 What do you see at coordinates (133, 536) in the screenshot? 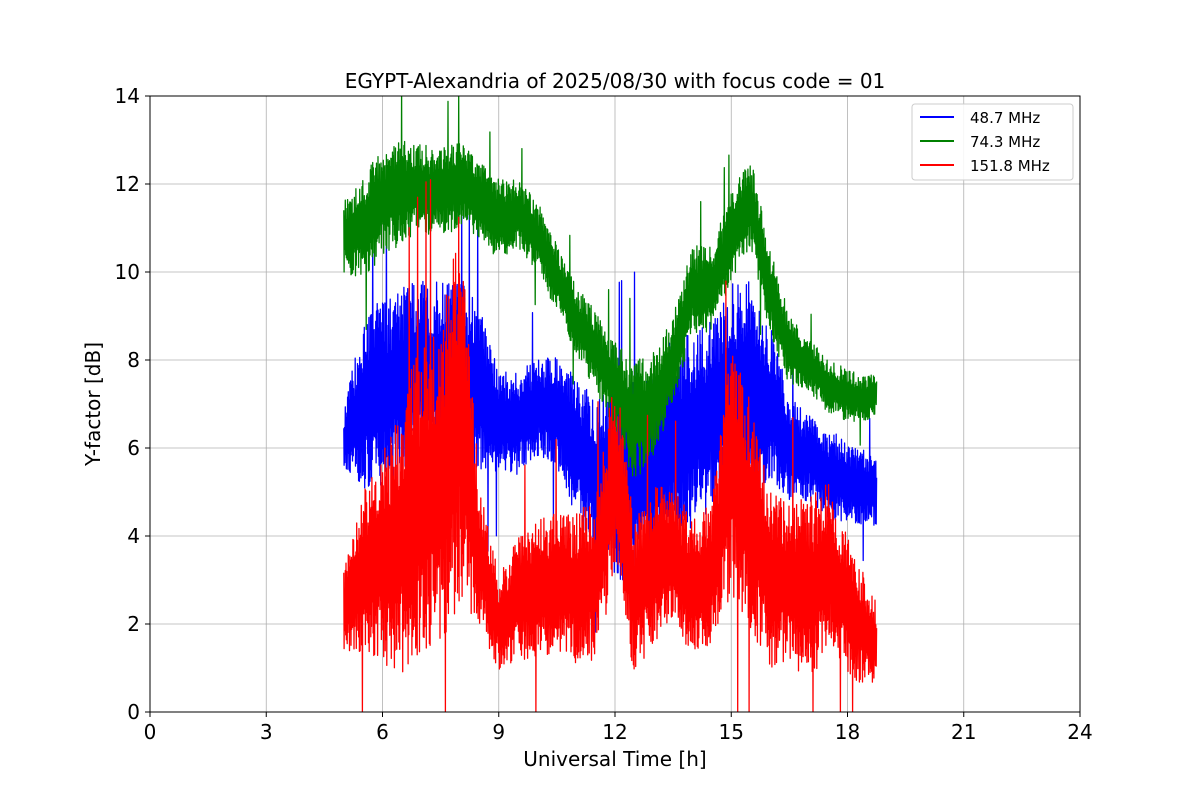
I see `y-tick-label: 4` at bounding box center [133, 536].